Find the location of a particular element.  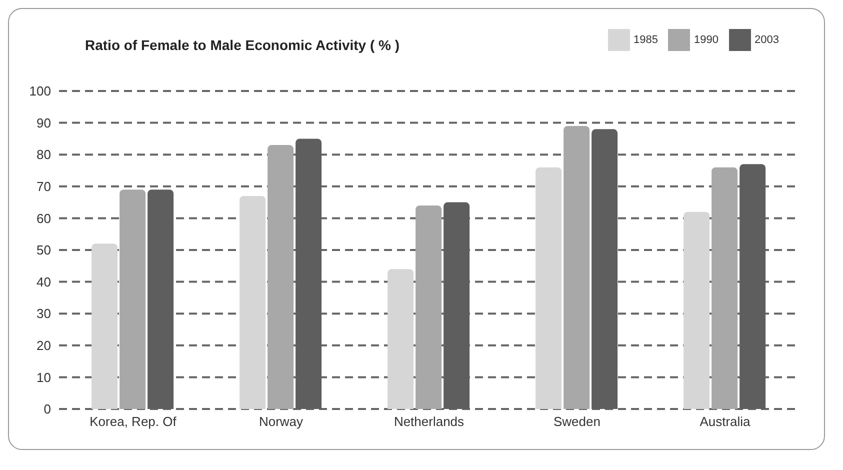

y-tick-label: 10 is located at coordinates (43, 377).